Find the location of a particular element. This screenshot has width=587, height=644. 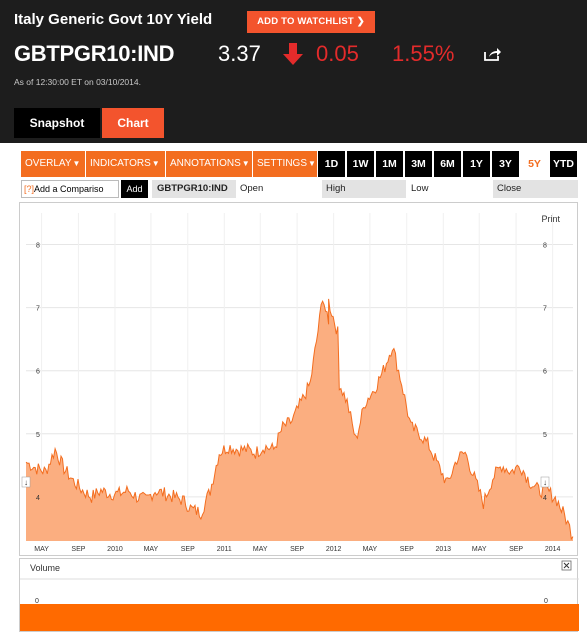

range-ytd: YTD is located at coordinates (563, 164).